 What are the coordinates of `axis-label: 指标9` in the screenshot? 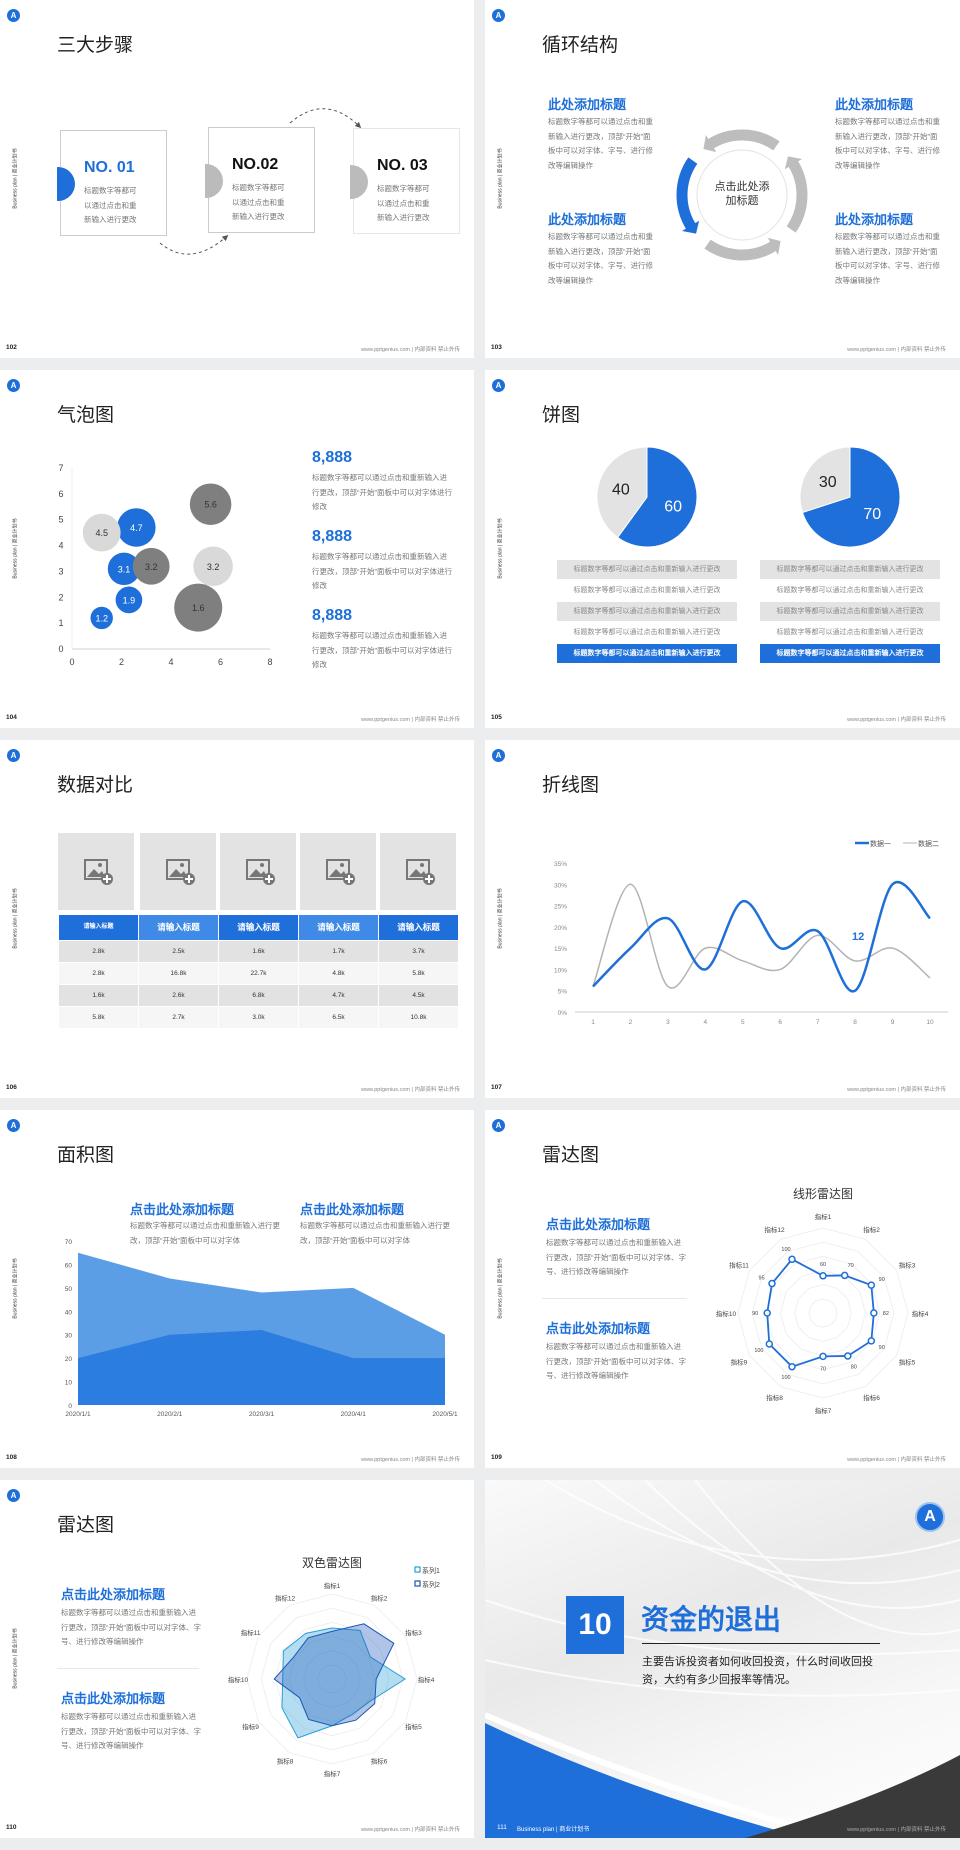 It's located at (739, 1362).